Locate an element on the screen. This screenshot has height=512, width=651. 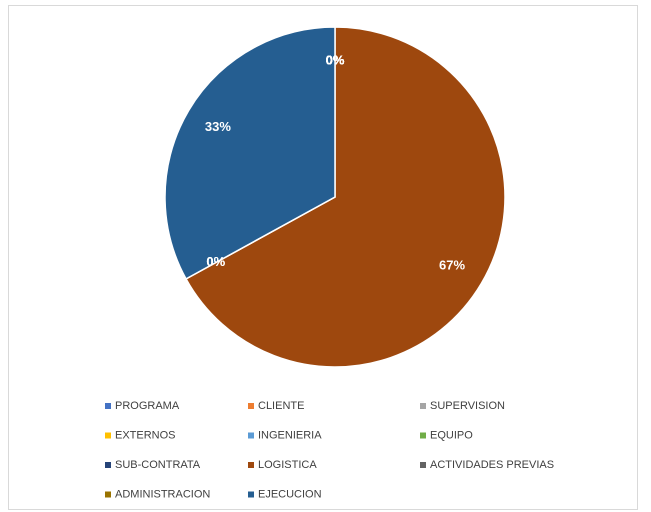
legend-label: CLIENTE is located at coordinates (281, 406).